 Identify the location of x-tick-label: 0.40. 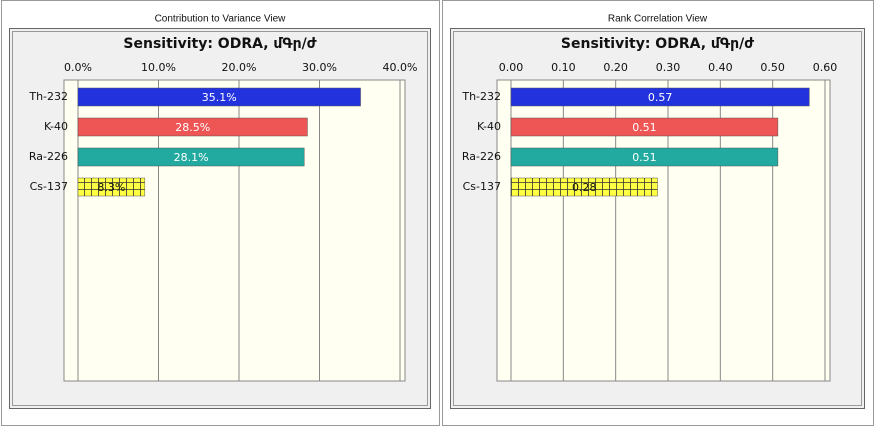
(720, 67).